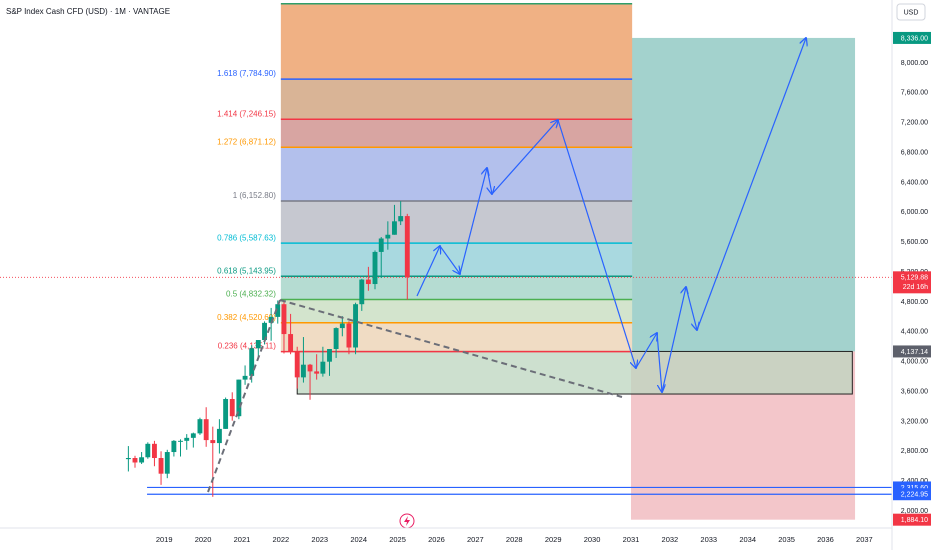 The image size is (932, 550). What do you see at coordinates (246, 317) in the screenshot?
I see `fib-label: 0.382 (4,520.69)` at bounding box center [246, 317].